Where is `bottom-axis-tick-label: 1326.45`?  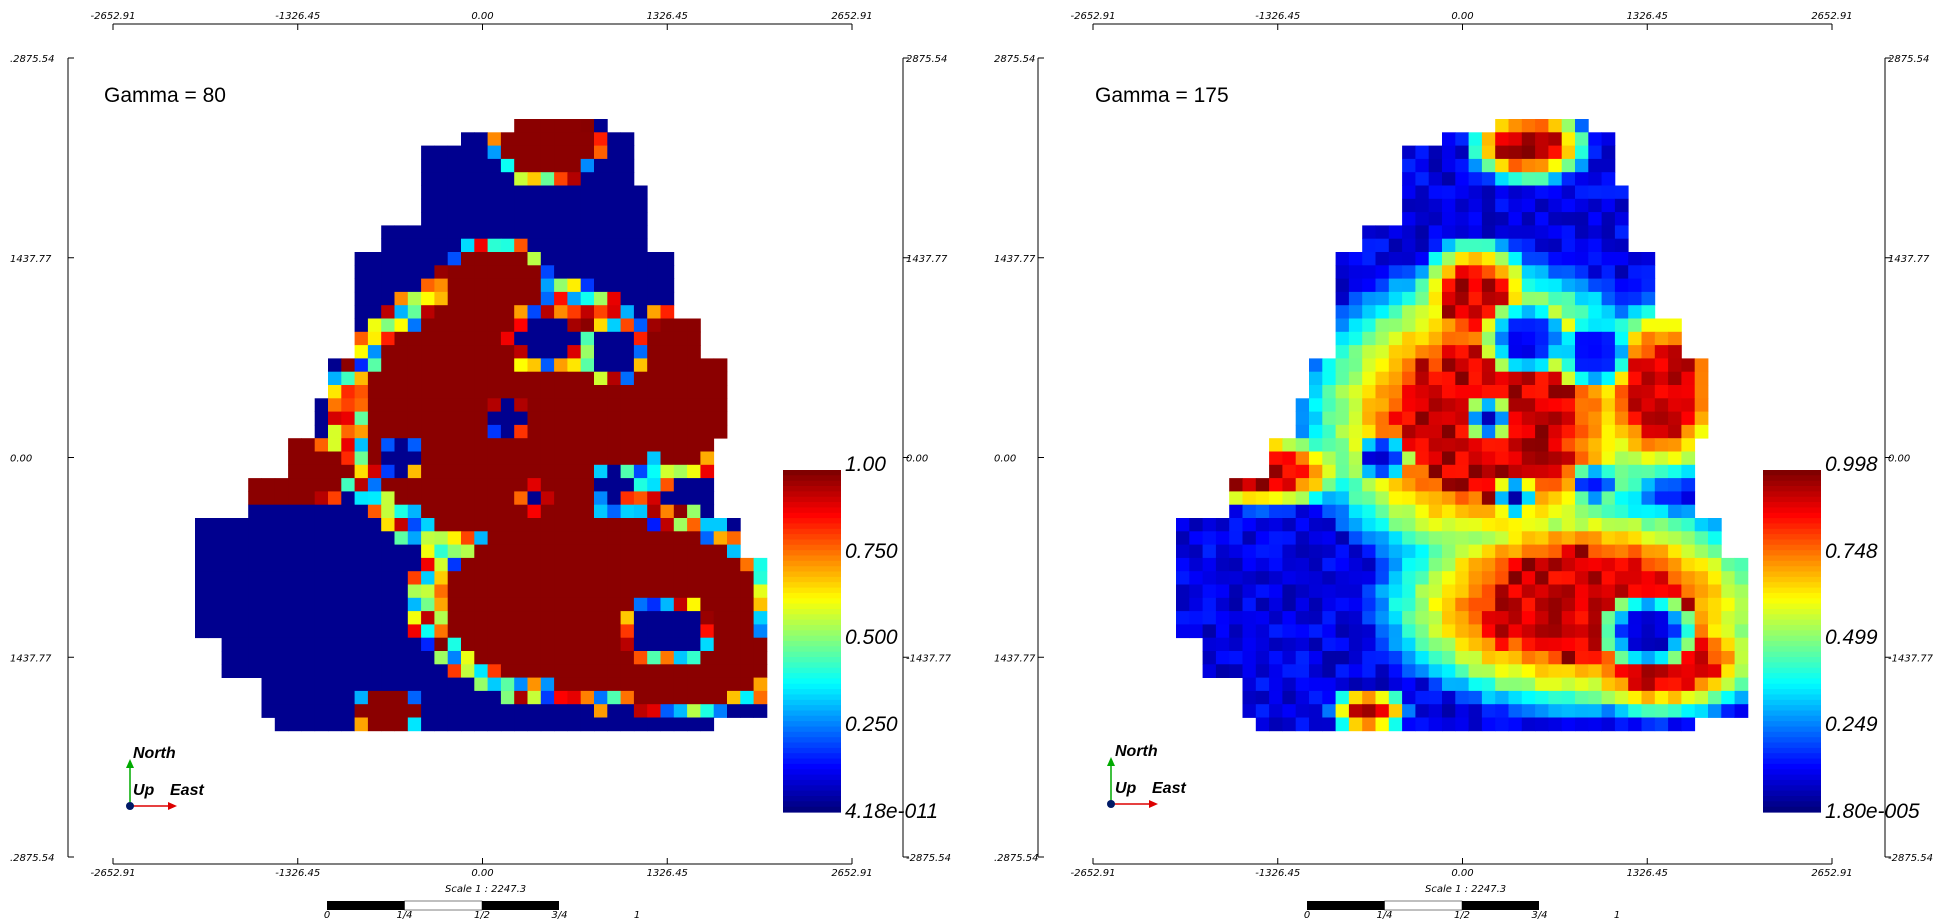 bottom-axis-tick-label: 1326.45 is located at coordinates (667, 873).